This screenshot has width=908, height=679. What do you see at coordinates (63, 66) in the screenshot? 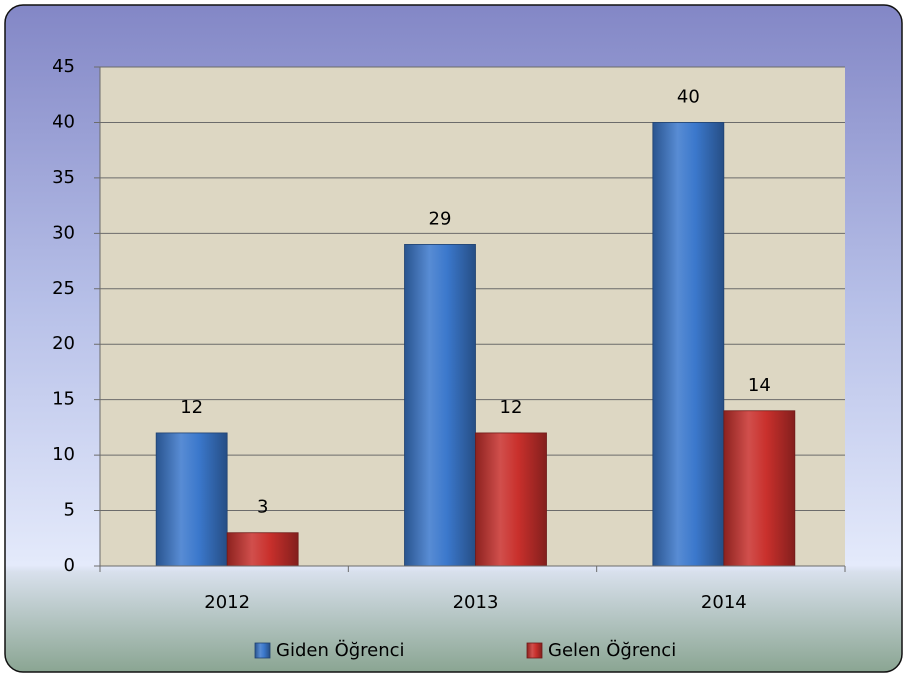
I see `y-tick-label: 45` at bounding box center [63, 66].